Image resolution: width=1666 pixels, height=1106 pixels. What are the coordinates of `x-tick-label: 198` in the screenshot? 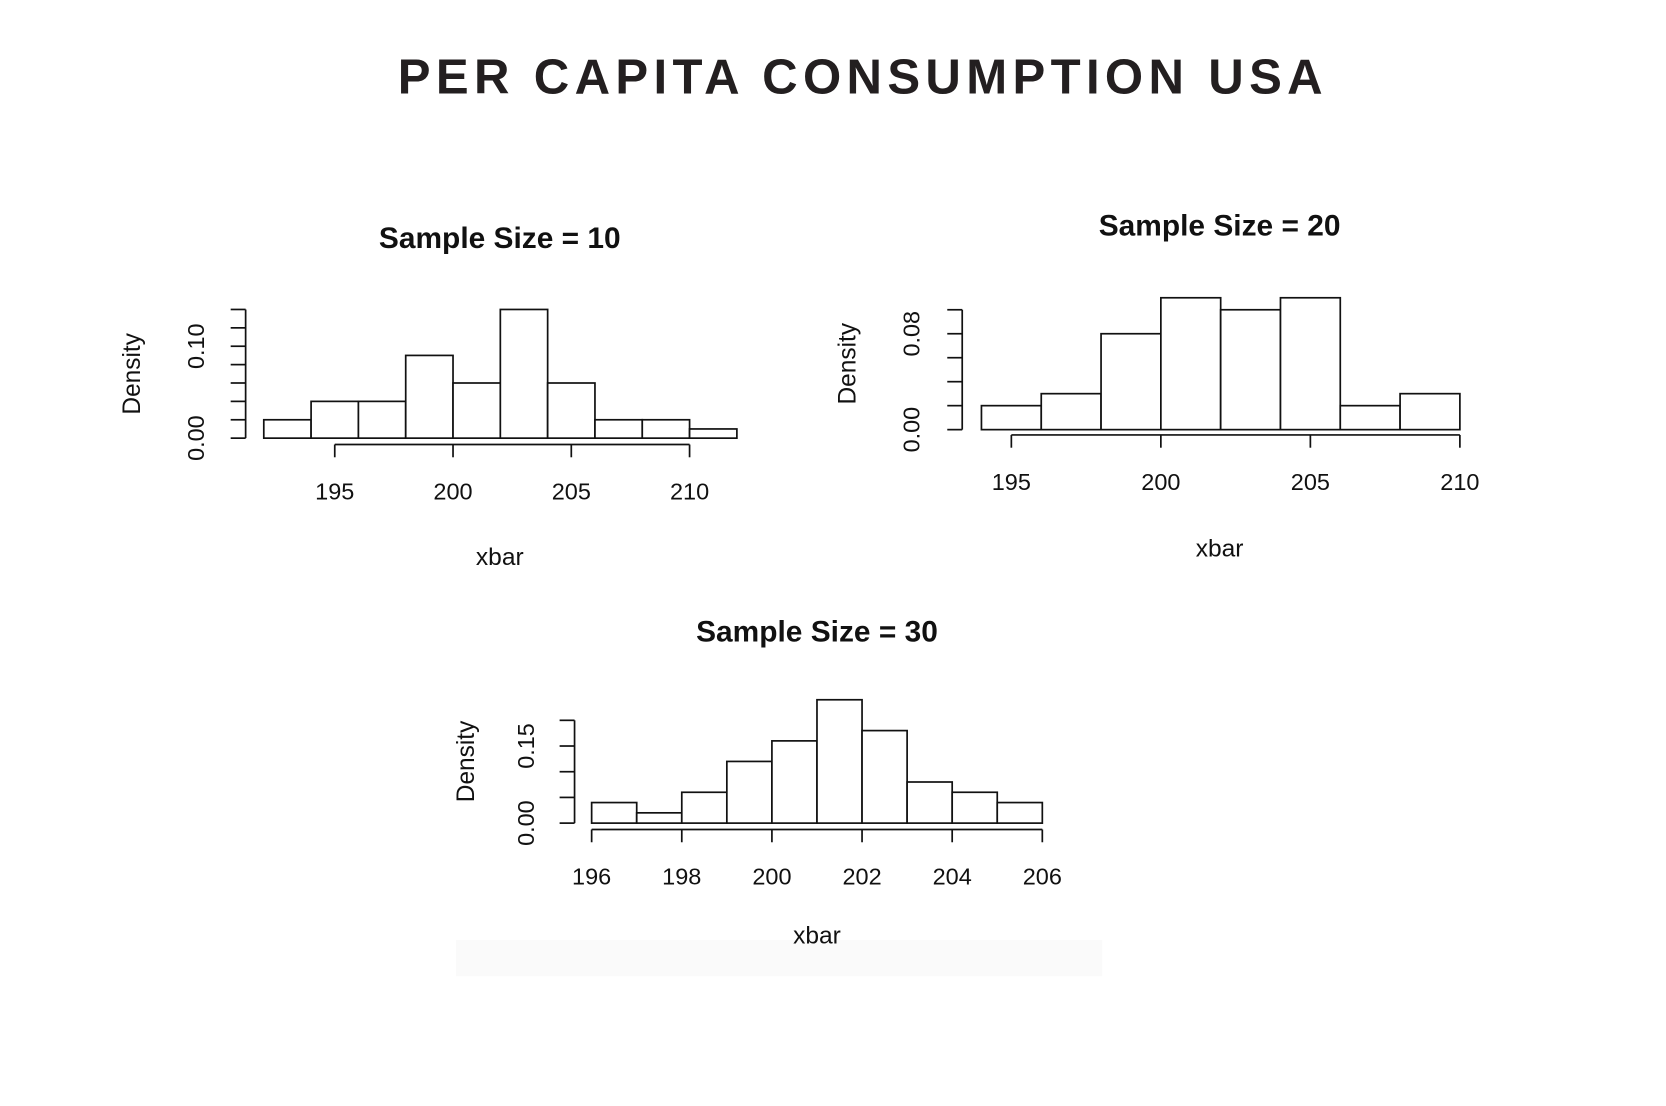 It's located at (681, 877).